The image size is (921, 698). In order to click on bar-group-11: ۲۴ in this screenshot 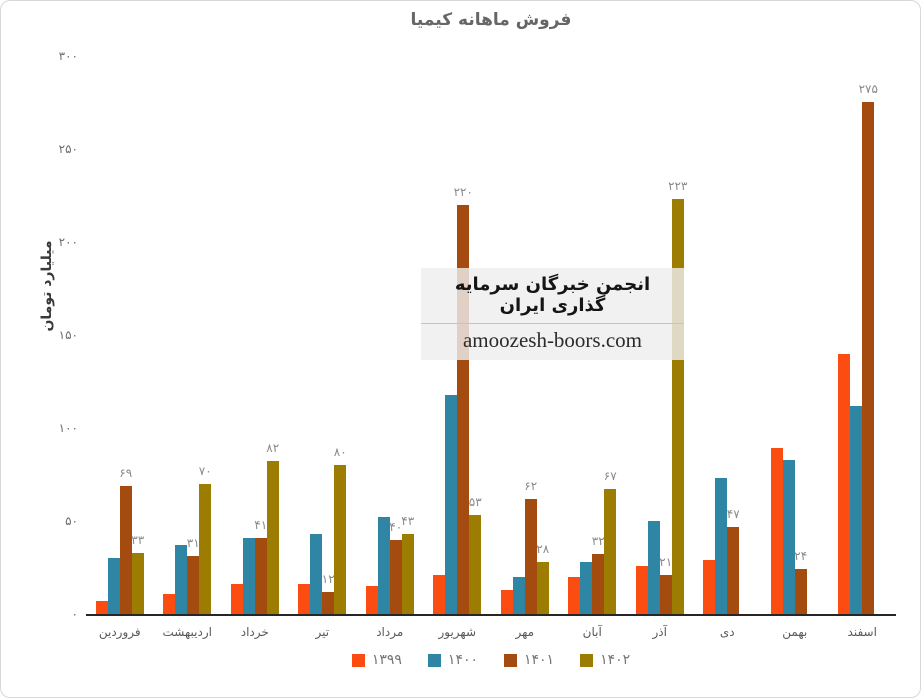, I will do `click(795, 335)`.